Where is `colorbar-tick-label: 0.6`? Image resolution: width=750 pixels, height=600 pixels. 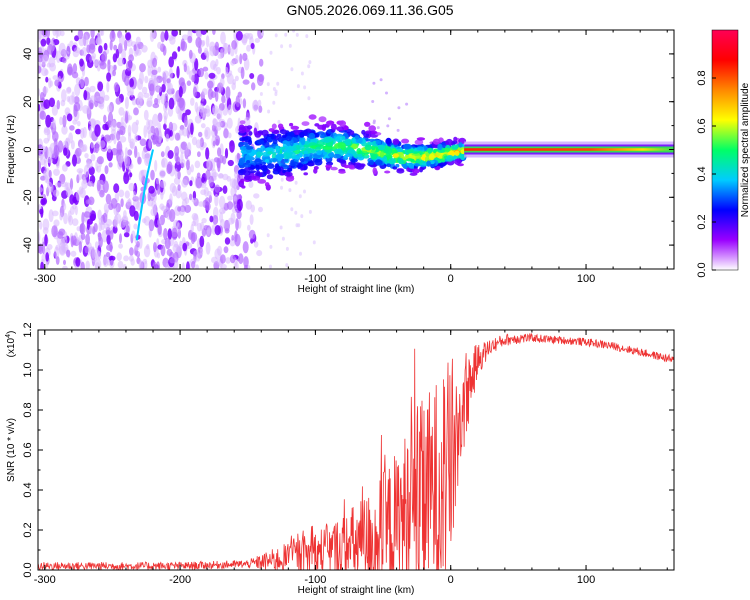 colorbar-tick-label: 0.6 is located at coordinates (702, 125).